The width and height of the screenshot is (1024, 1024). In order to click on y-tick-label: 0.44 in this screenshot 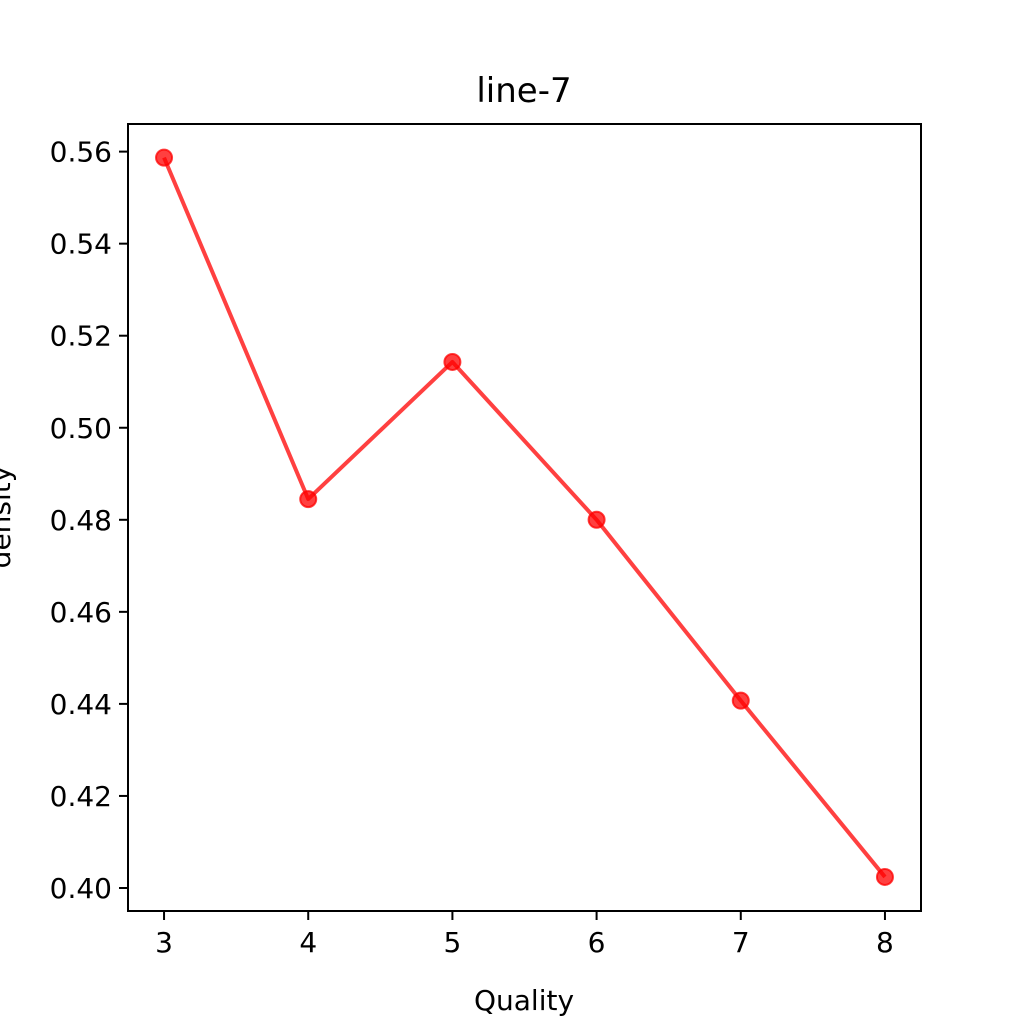, I will do `click(81, 704)`.